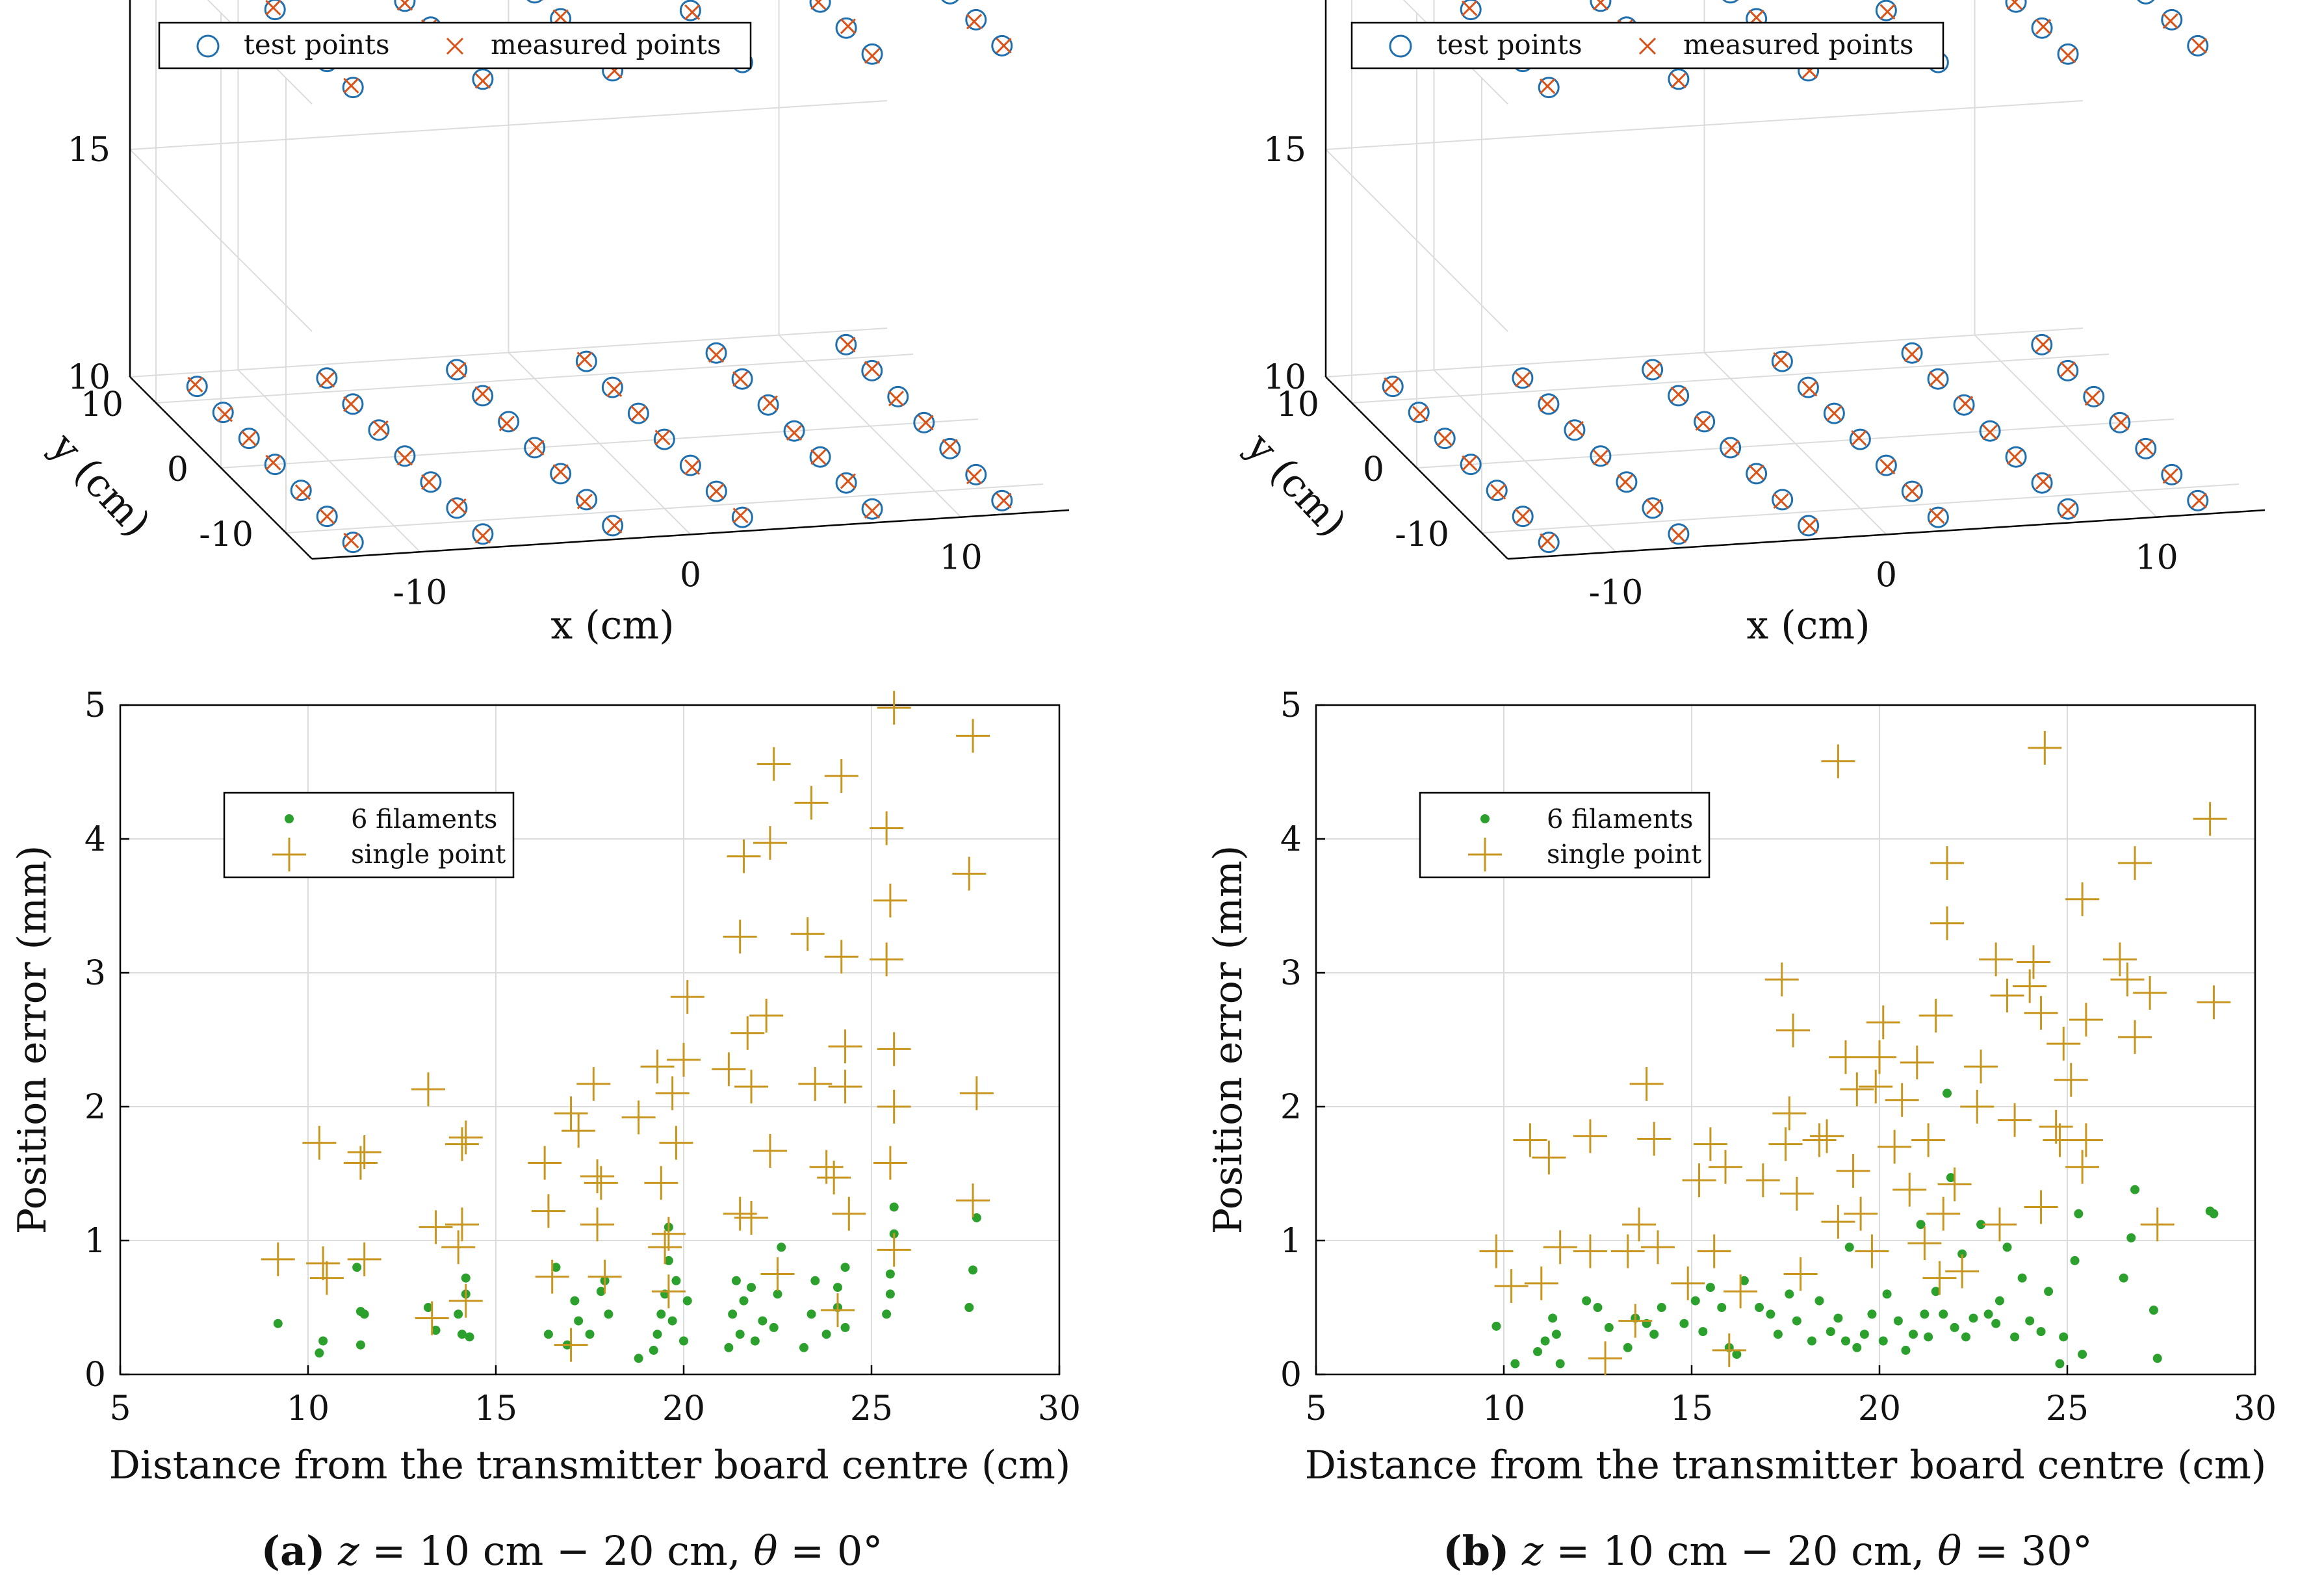 The width and height of the screenshot is (2311, 1596). What do you see at coordinates (1476, 1551) in the screenshot?
I see `caption-b-label: (b)` at bounding box center [1476, 1551].